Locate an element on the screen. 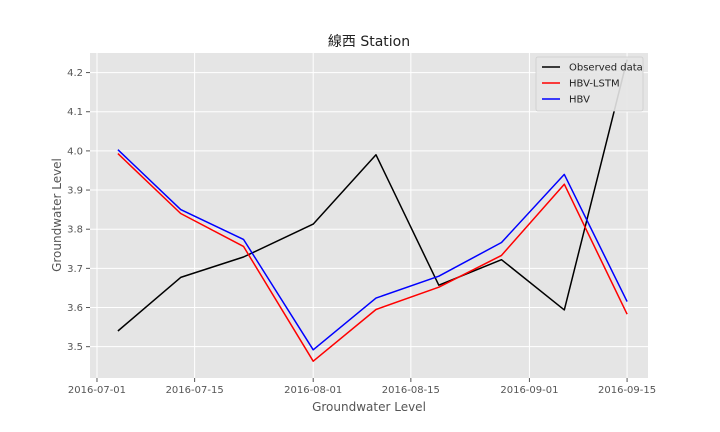  legend-box is located at coordinates (589, 84).